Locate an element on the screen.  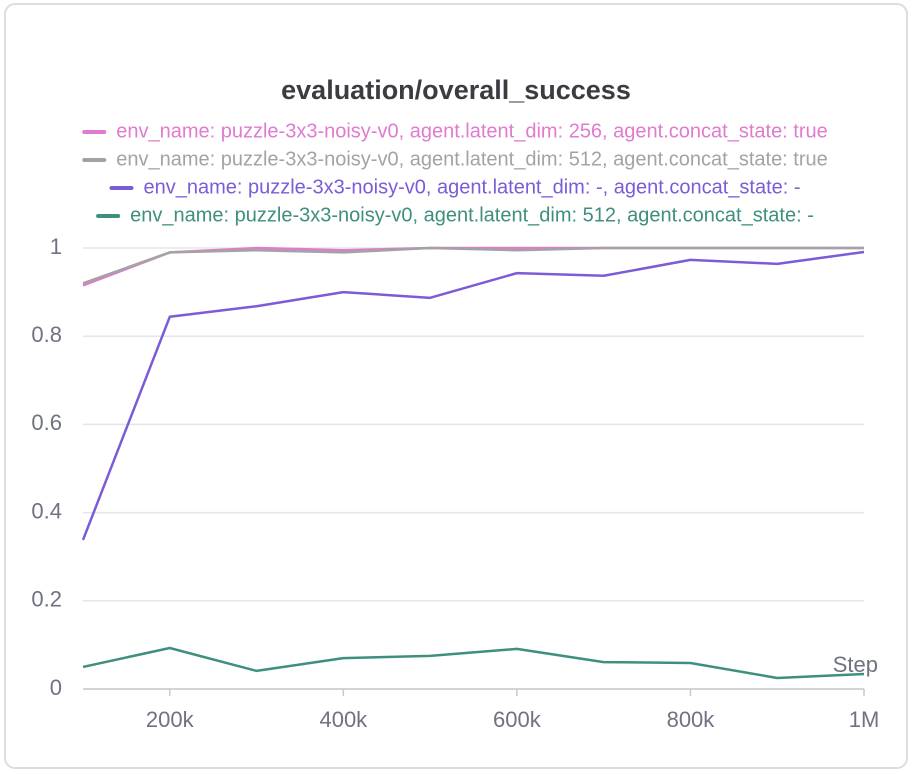
y-tick-label: 0.2 is located at coordinates (46, 599).